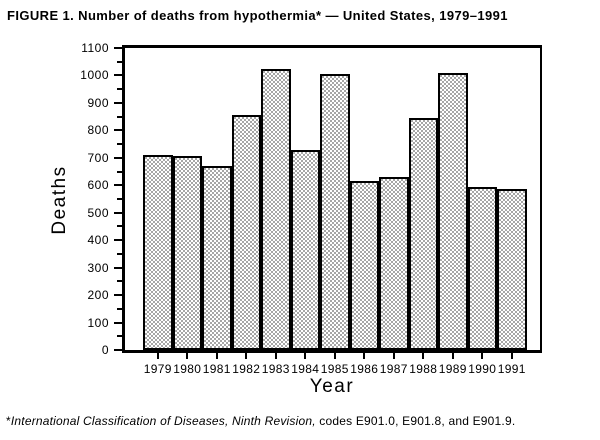  Describe the element at coordinates (511, 356) in the screenshot. I see `x-tick-1991` at that location.